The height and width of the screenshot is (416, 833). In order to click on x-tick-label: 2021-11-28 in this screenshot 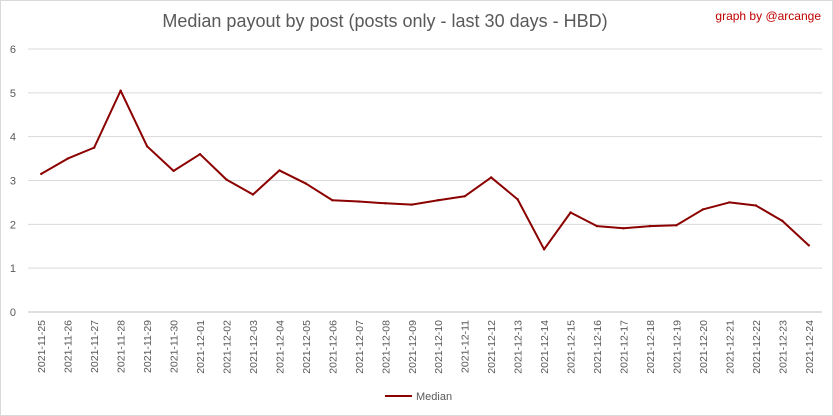, I will do `click(122, 346)`.